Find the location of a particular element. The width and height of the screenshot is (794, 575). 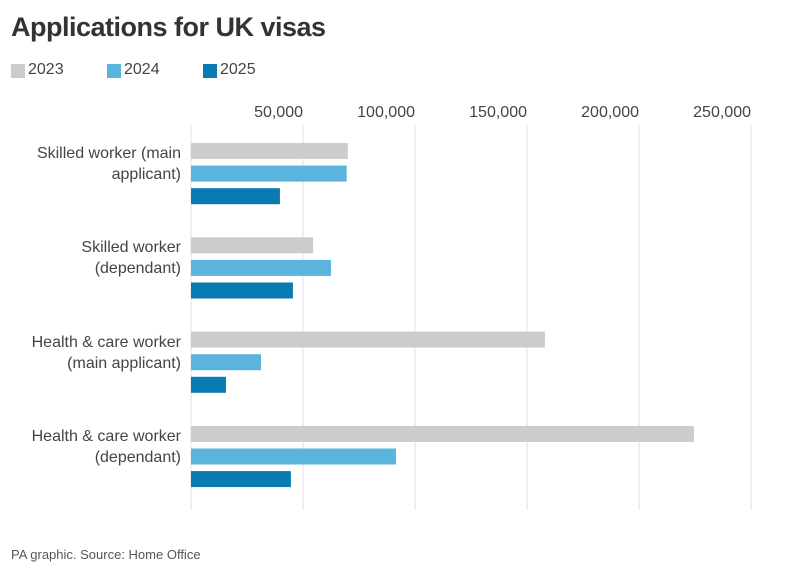

legend-label: 2023 is located at coordinates (46, 69).